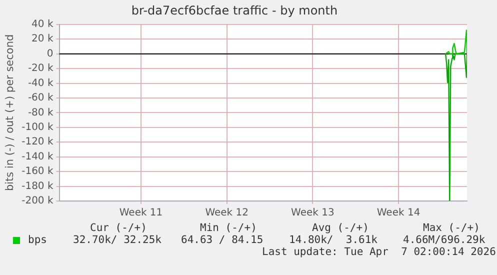 The height and width of the screenshot is (275, 497). I want to click on x-tick-label: Week 14, so click(398, 213).